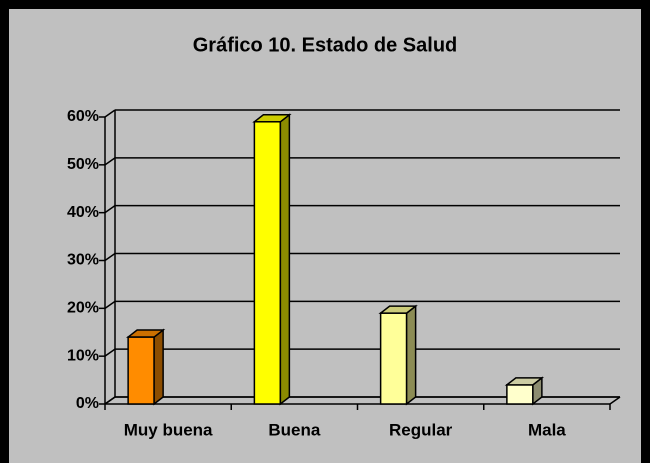 The height and width of the screenshot is (463, 650). I want to click on y-tick-label: 30%, so click(83, 260).